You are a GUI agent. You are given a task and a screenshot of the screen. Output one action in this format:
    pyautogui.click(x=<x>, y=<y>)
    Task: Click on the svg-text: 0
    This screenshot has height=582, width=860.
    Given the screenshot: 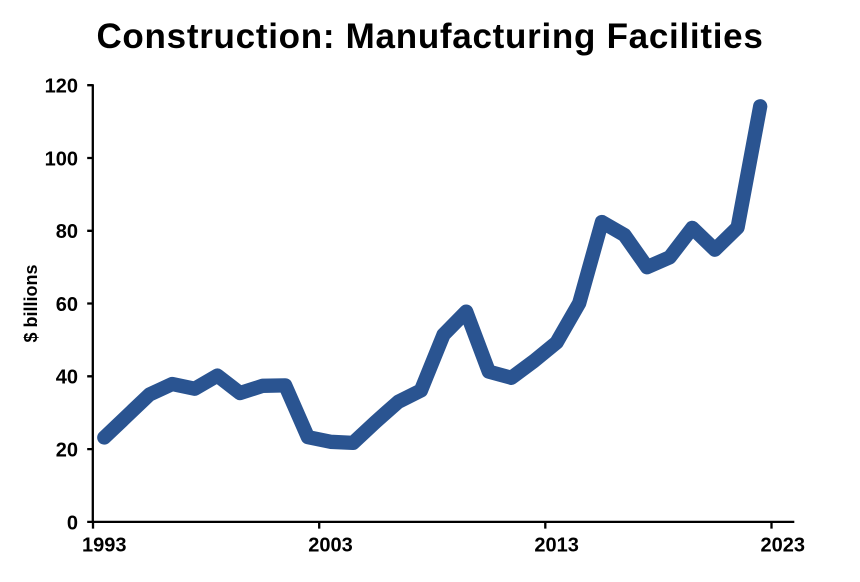 What is the action you would take?
    pyautogui.click(x=72, y=523)
    